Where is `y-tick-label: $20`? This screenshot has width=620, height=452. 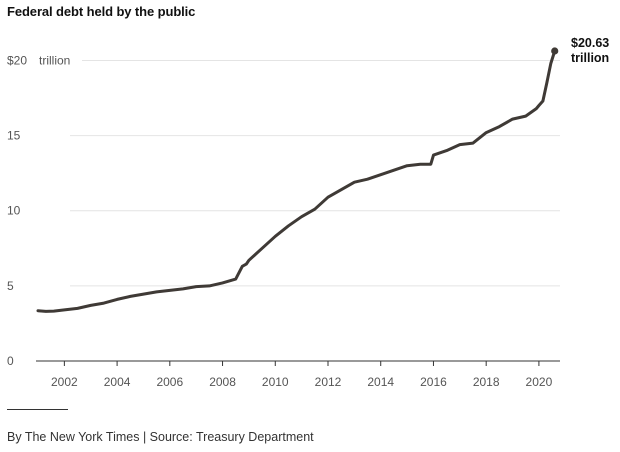
y-tick-label: $20 is located at coordinates (17, 60).